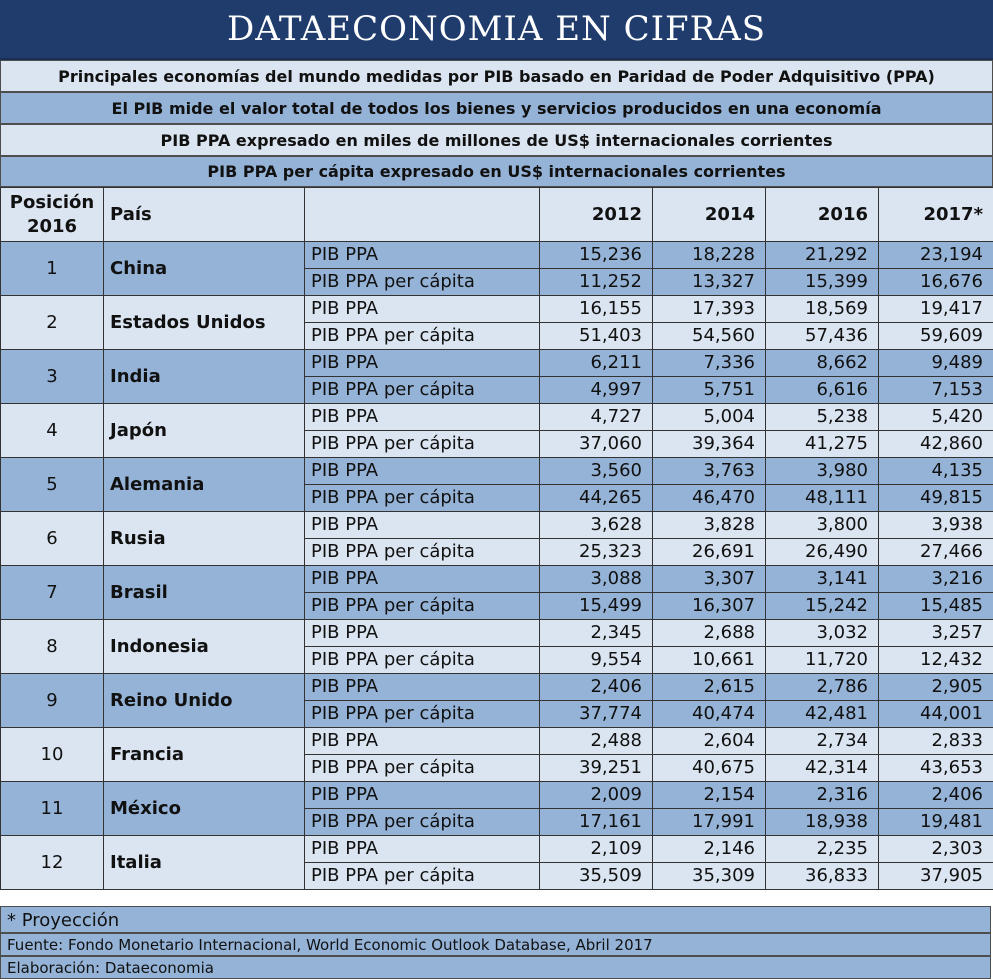  Describe the element at coordinates (822, 552) in the screenshot. I see `per-capita-value: 26,490` at that location.